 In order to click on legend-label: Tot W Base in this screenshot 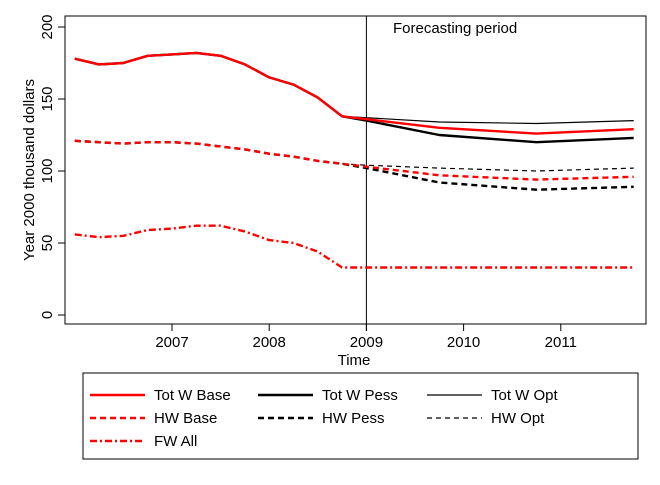, I will do `click(192, 395)`.